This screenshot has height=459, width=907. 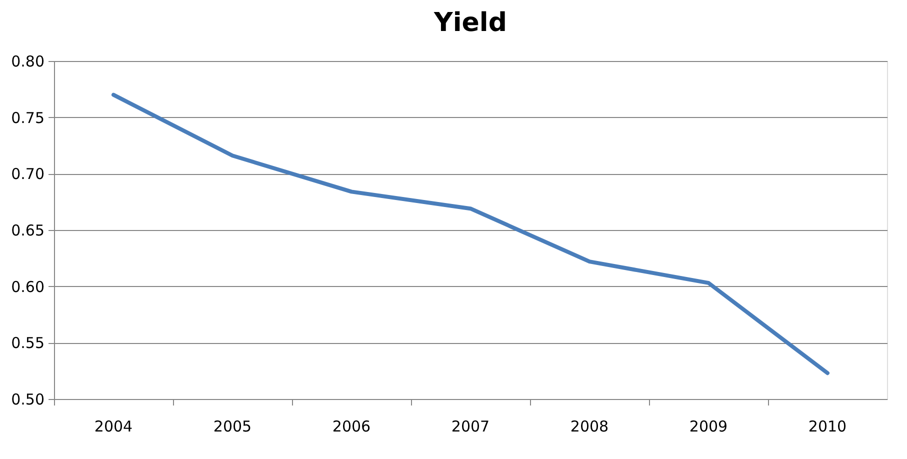 I want to click on x-tick-label: 2006, so click(x=351, y=427).